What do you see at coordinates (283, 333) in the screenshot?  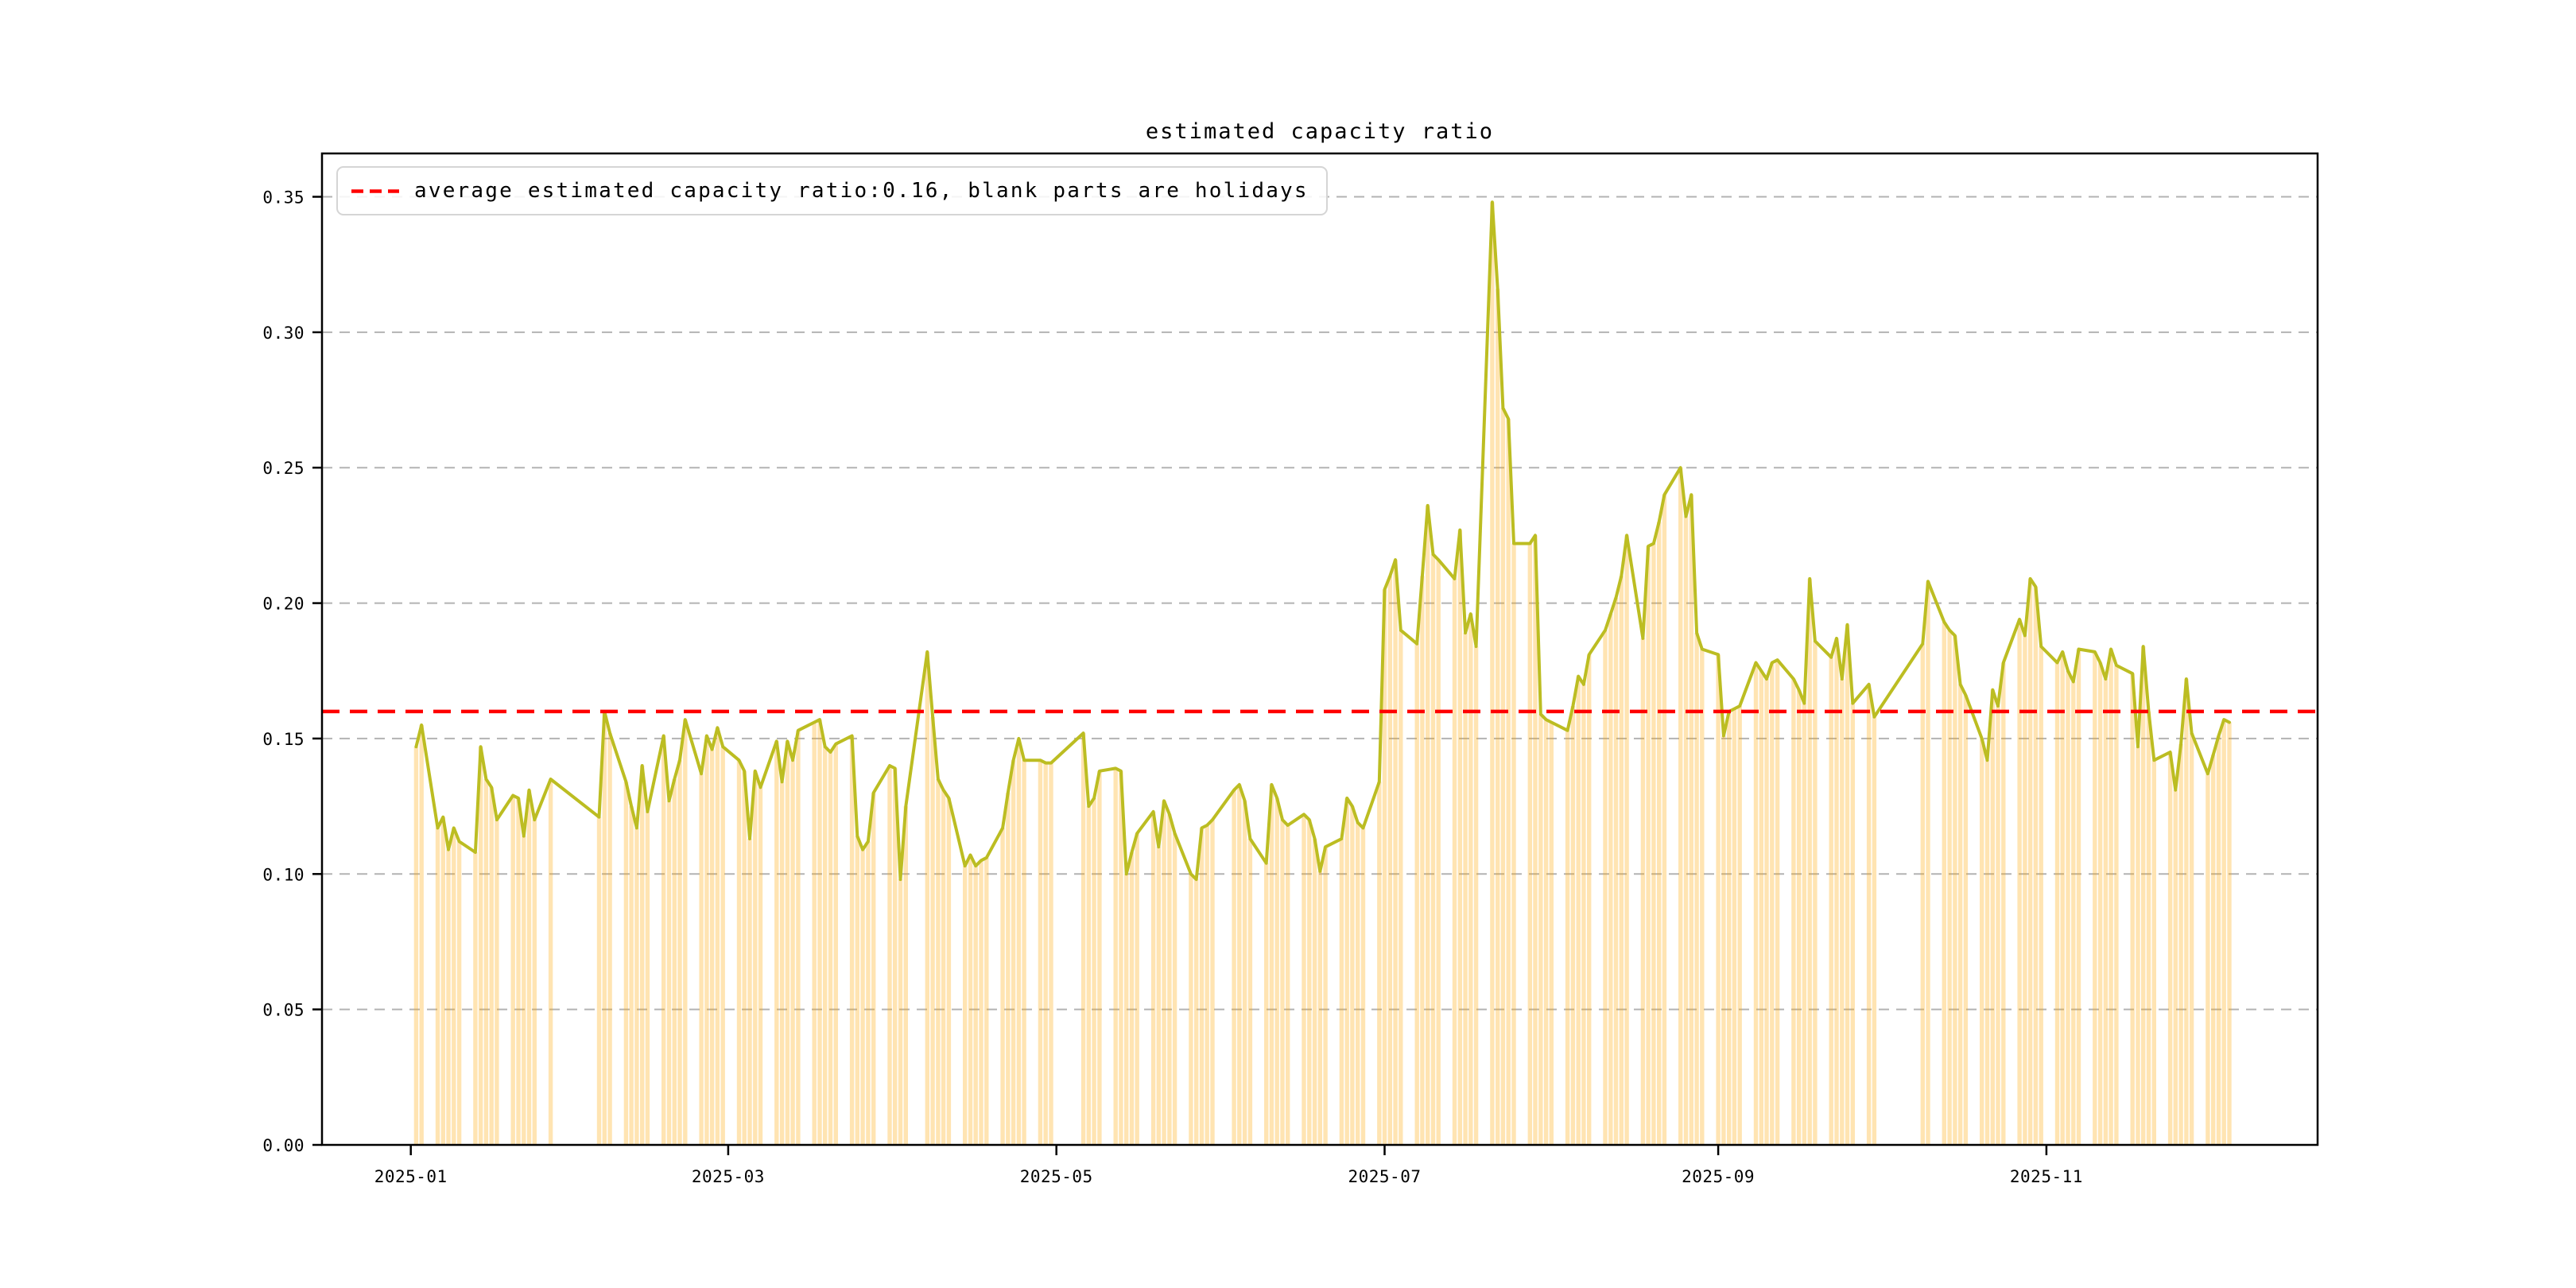 I see `y-tick-label: 0.30` at bounding box center [283, 333].